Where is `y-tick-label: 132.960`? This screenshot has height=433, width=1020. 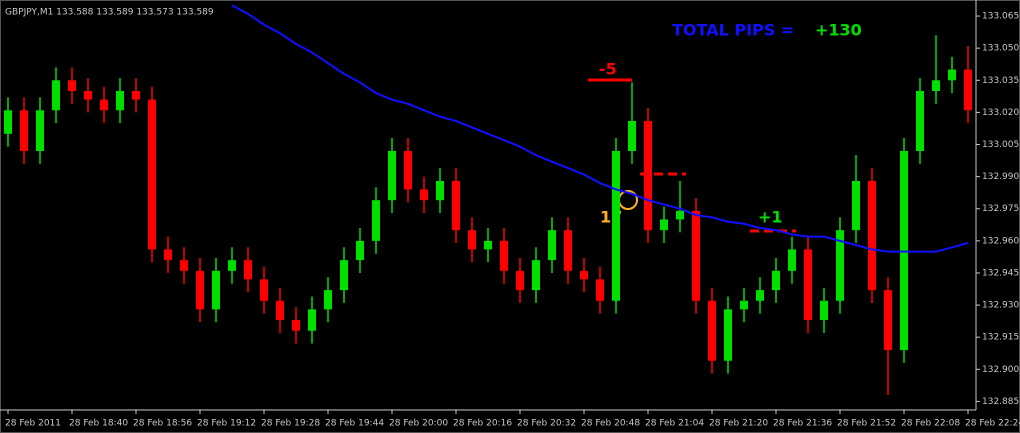 y-tick-label: 132.960 is located at coordinates (1000, 241).